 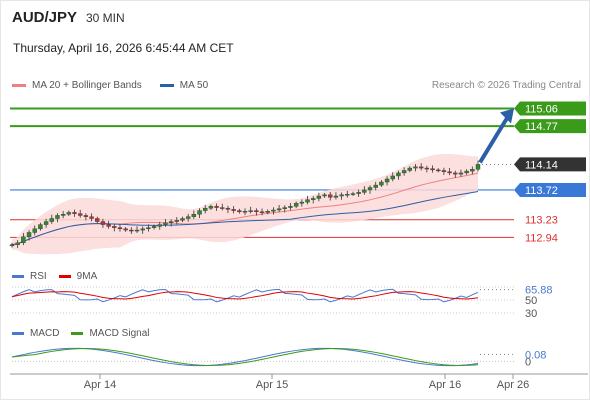 I want to click on rsi-line, so click(x=245, y=295).